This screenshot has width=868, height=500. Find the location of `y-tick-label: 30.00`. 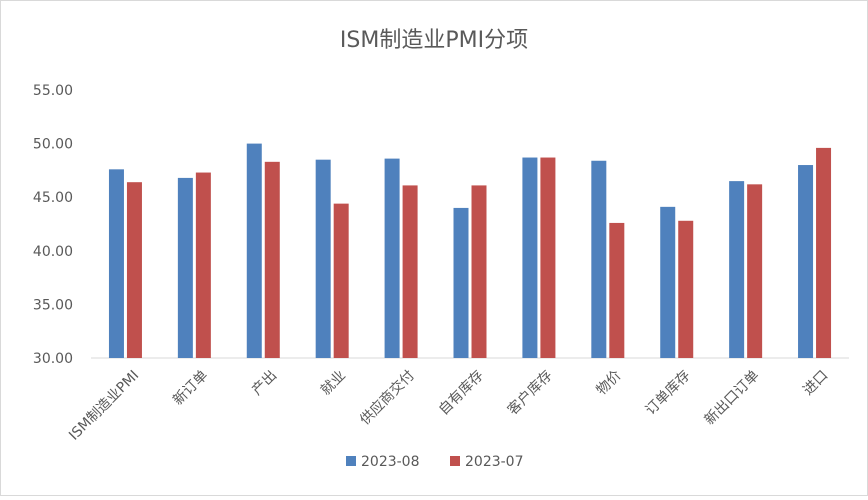

y-tick-label: 30.00 is located at coordinates (53, 359).